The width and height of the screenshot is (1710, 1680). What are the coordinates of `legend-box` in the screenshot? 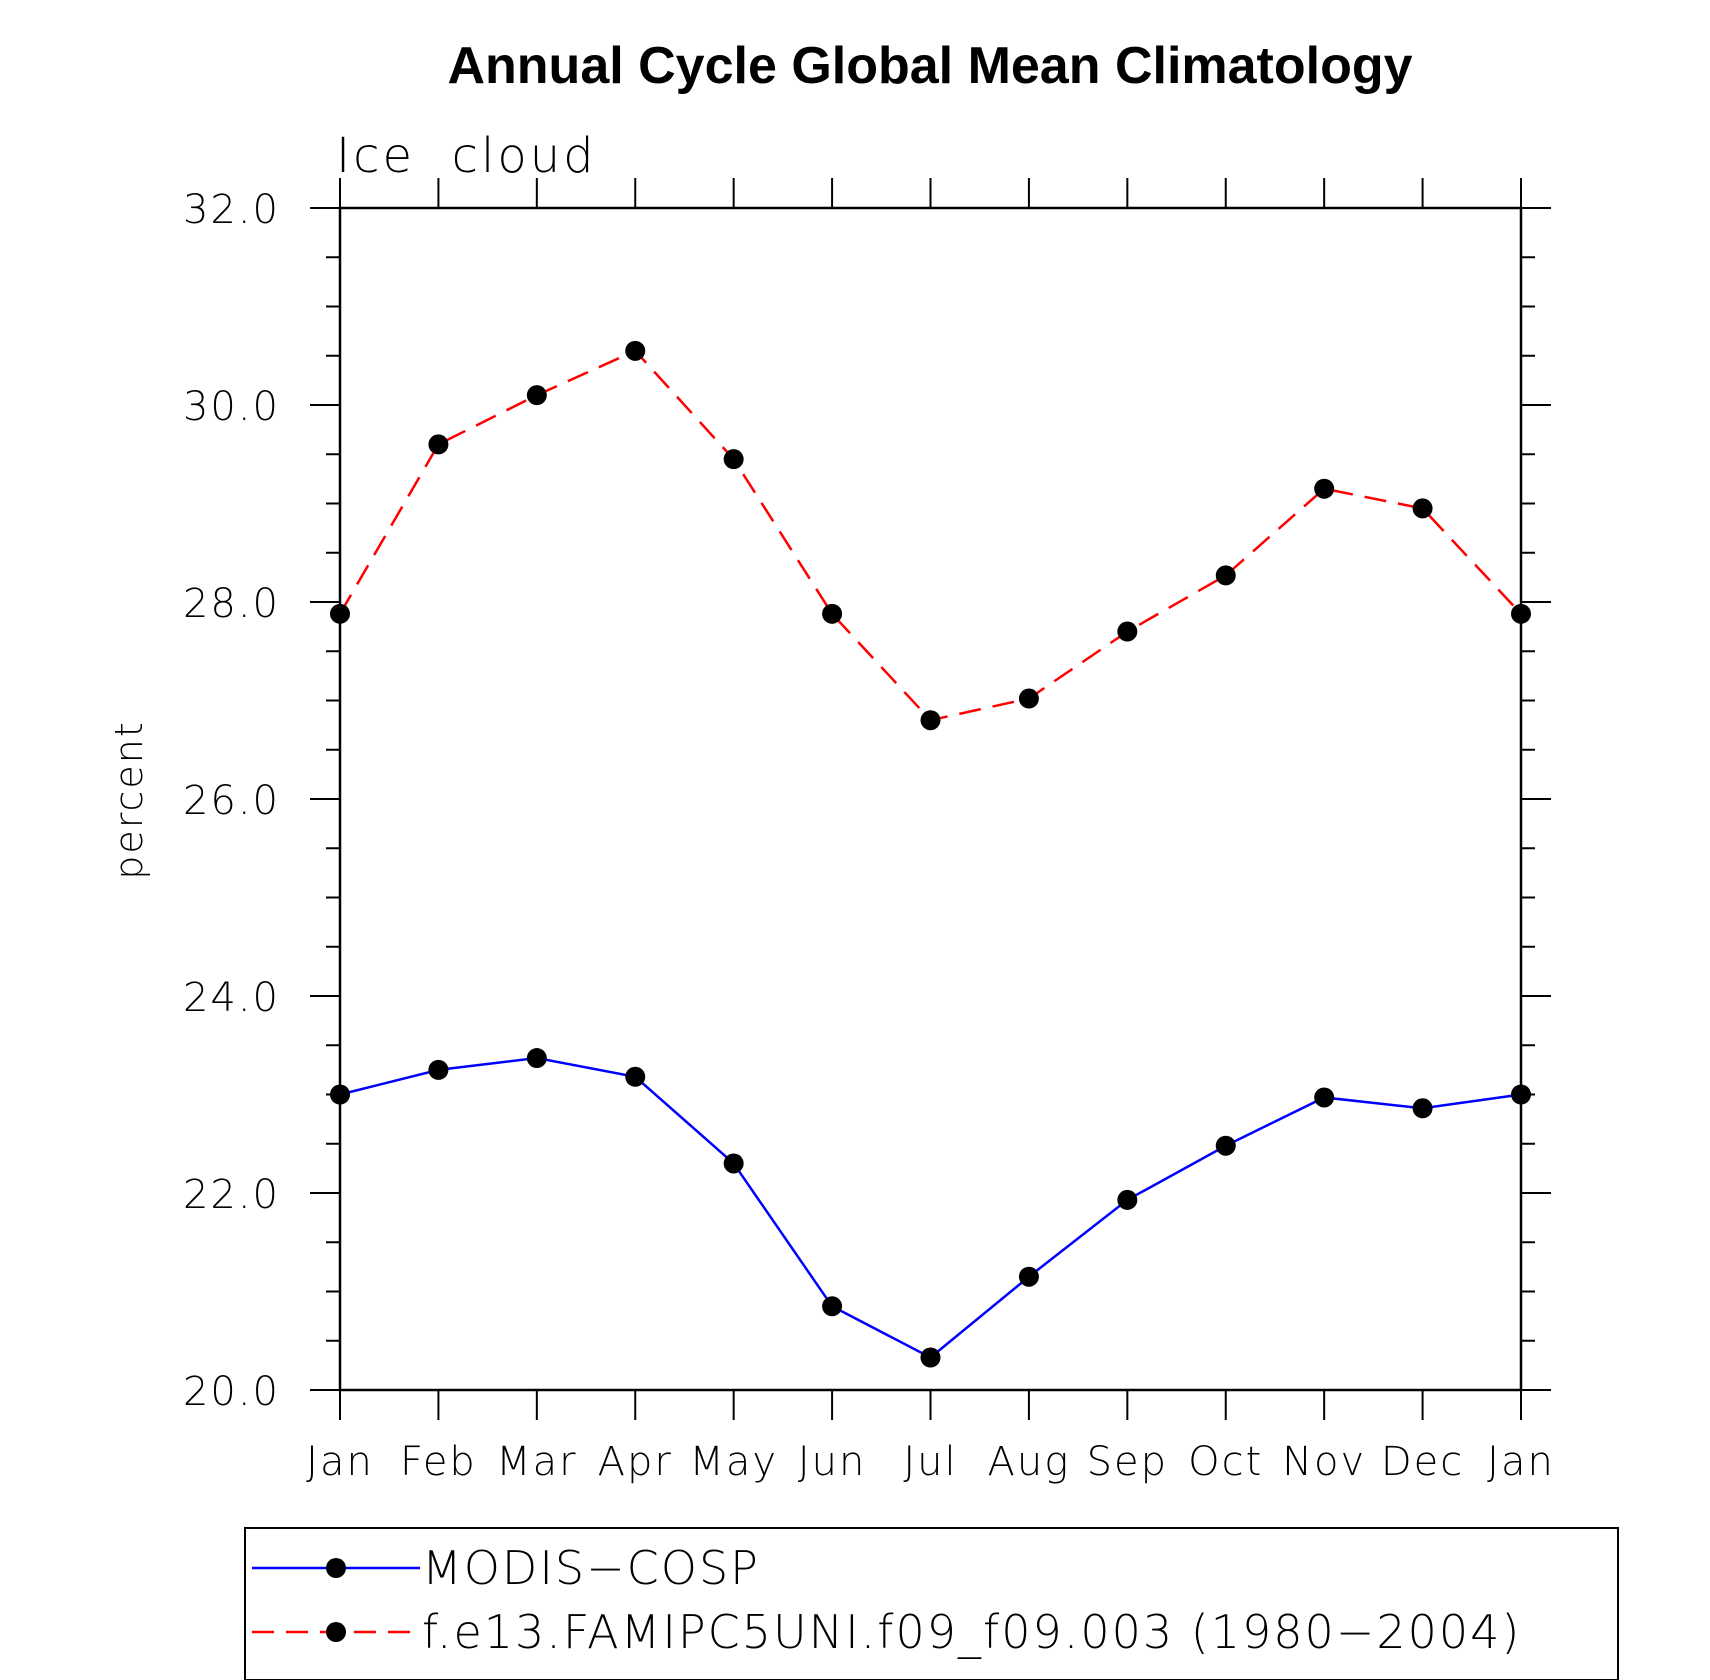 It's located at (931, 1603).